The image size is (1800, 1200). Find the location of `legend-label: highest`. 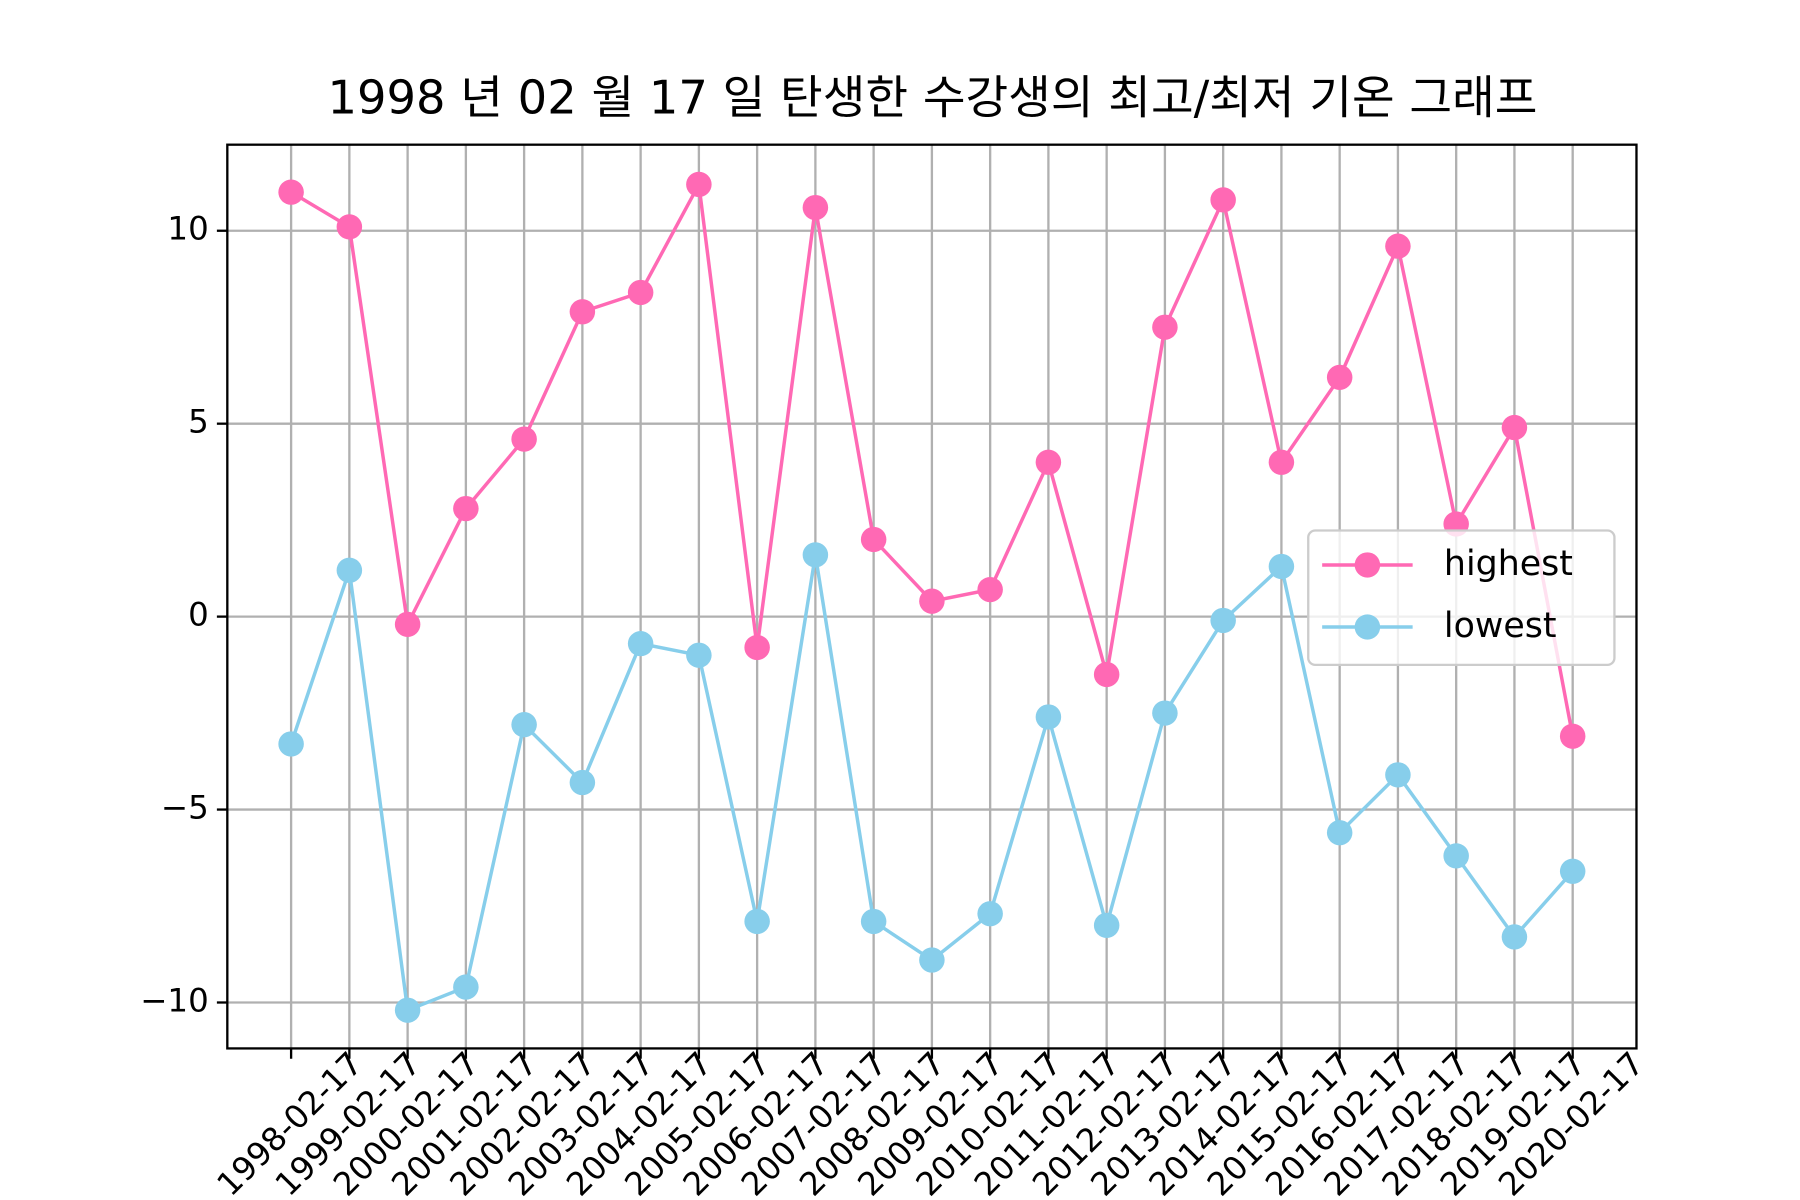

legend-label: highest is located at coordinates (1508, 564).